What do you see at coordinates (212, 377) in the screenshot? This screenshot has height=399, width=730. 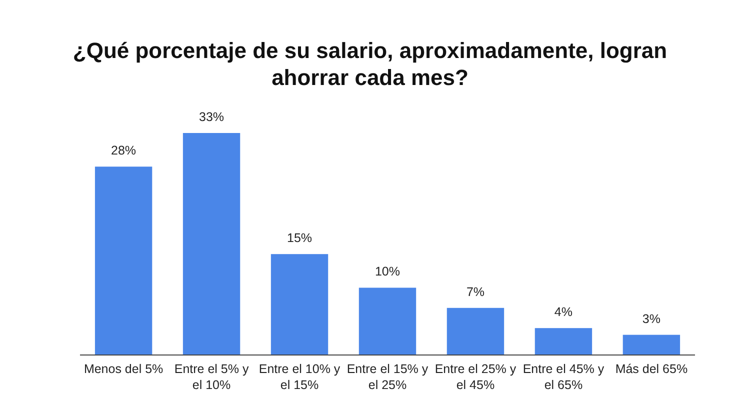 I see `x-tick-label: Entre el 5% y el 10%` at bounding box center [212, 377].